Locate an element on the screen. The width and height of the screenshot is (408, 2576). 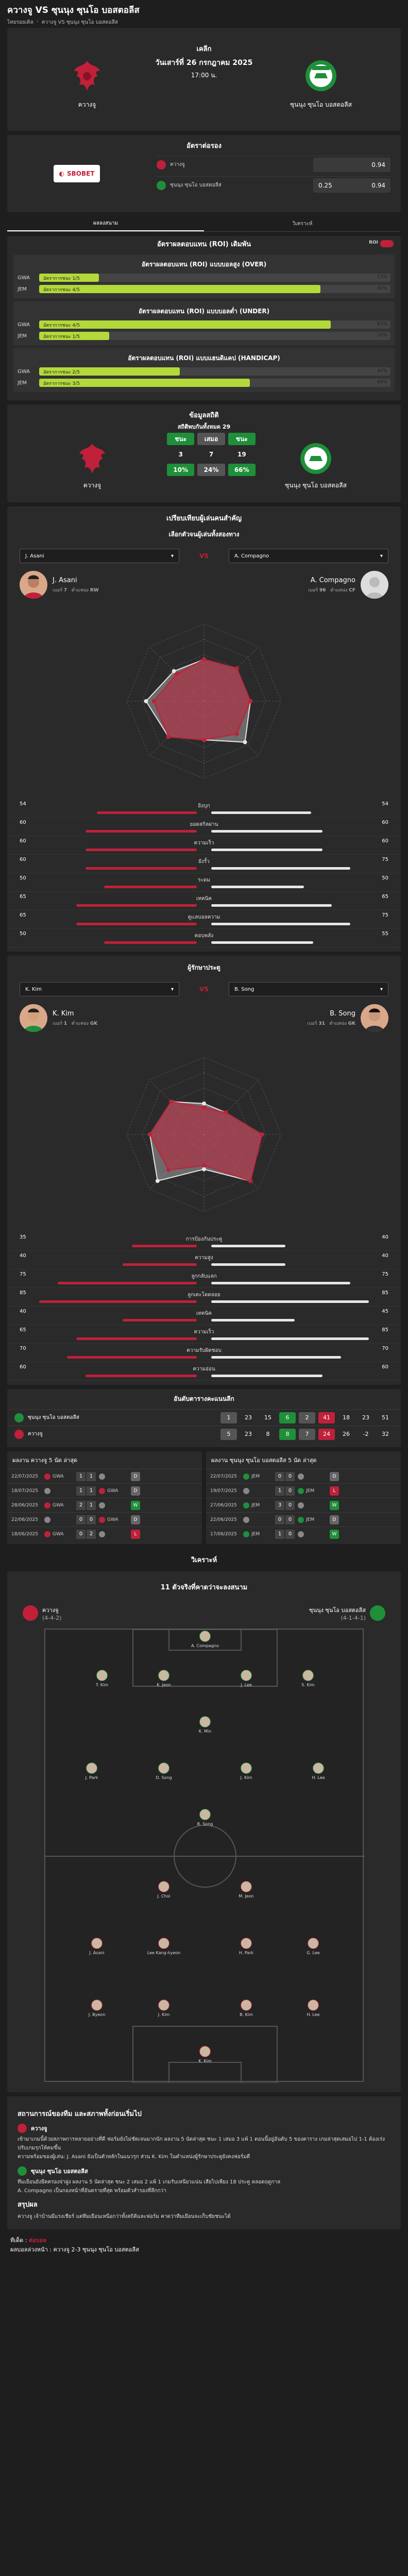
lineup-player-away: K. Min is located at coordinates (205, 1725).